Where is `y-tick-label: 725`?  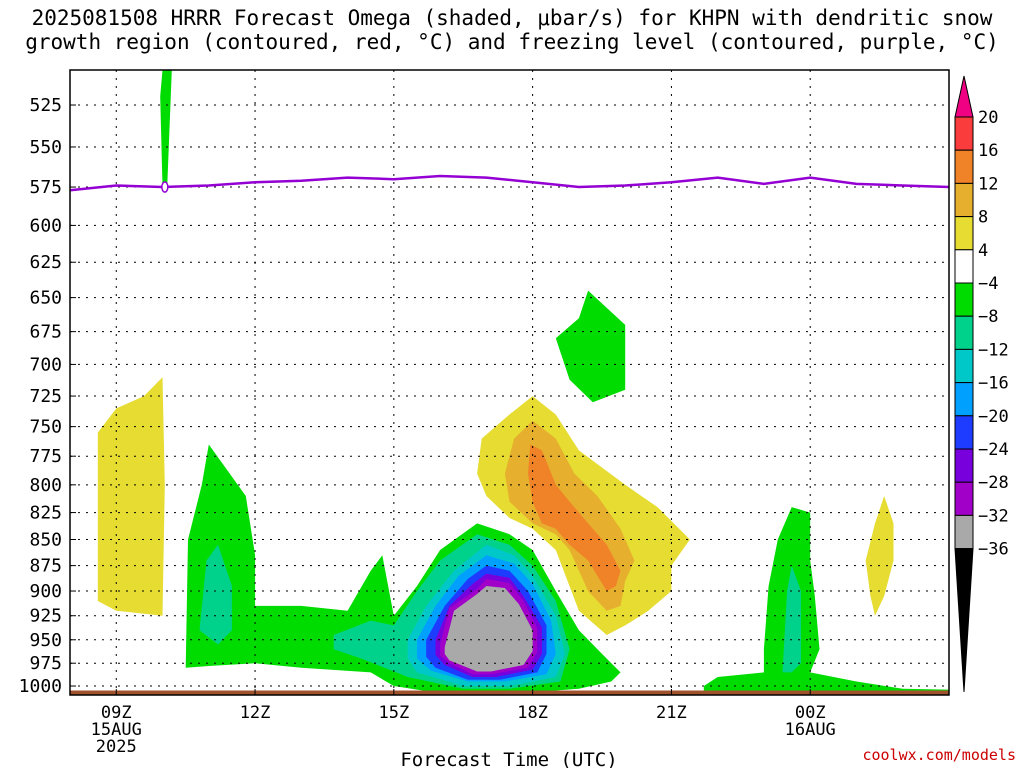
y-tick-label: 725 is located at coordinates (45, 396).